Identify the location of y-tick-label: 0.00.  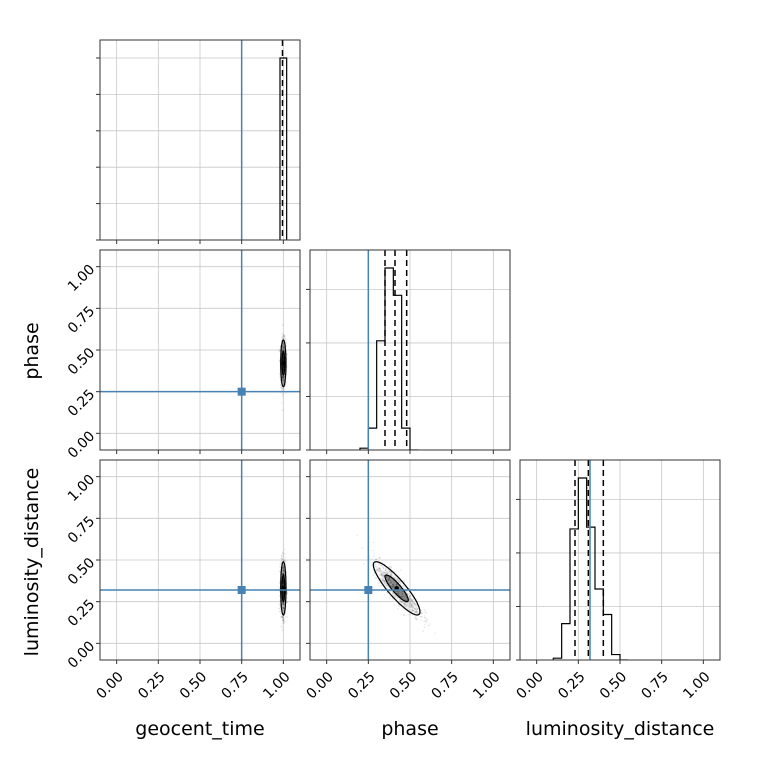
(81, 654).